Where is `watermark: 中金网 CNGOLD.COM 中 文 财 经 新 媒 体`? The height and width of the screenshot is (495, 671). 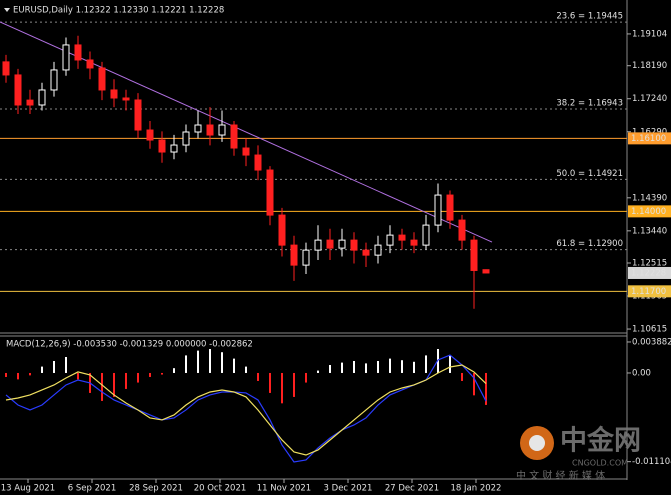
watermark: 中金网 CNGOLD.COM 中 文 财 经 新 媒 体 is located at coordinates (578, 454).